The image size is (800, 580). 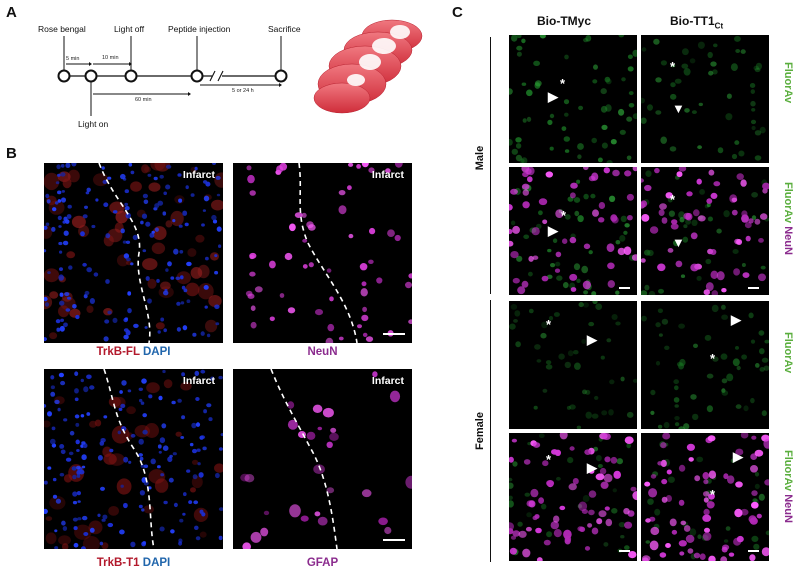 What do you see at coordinates (129, 29) in the screenshot?
I see `event-light-off: Light off` at bounding box center [129, 29].